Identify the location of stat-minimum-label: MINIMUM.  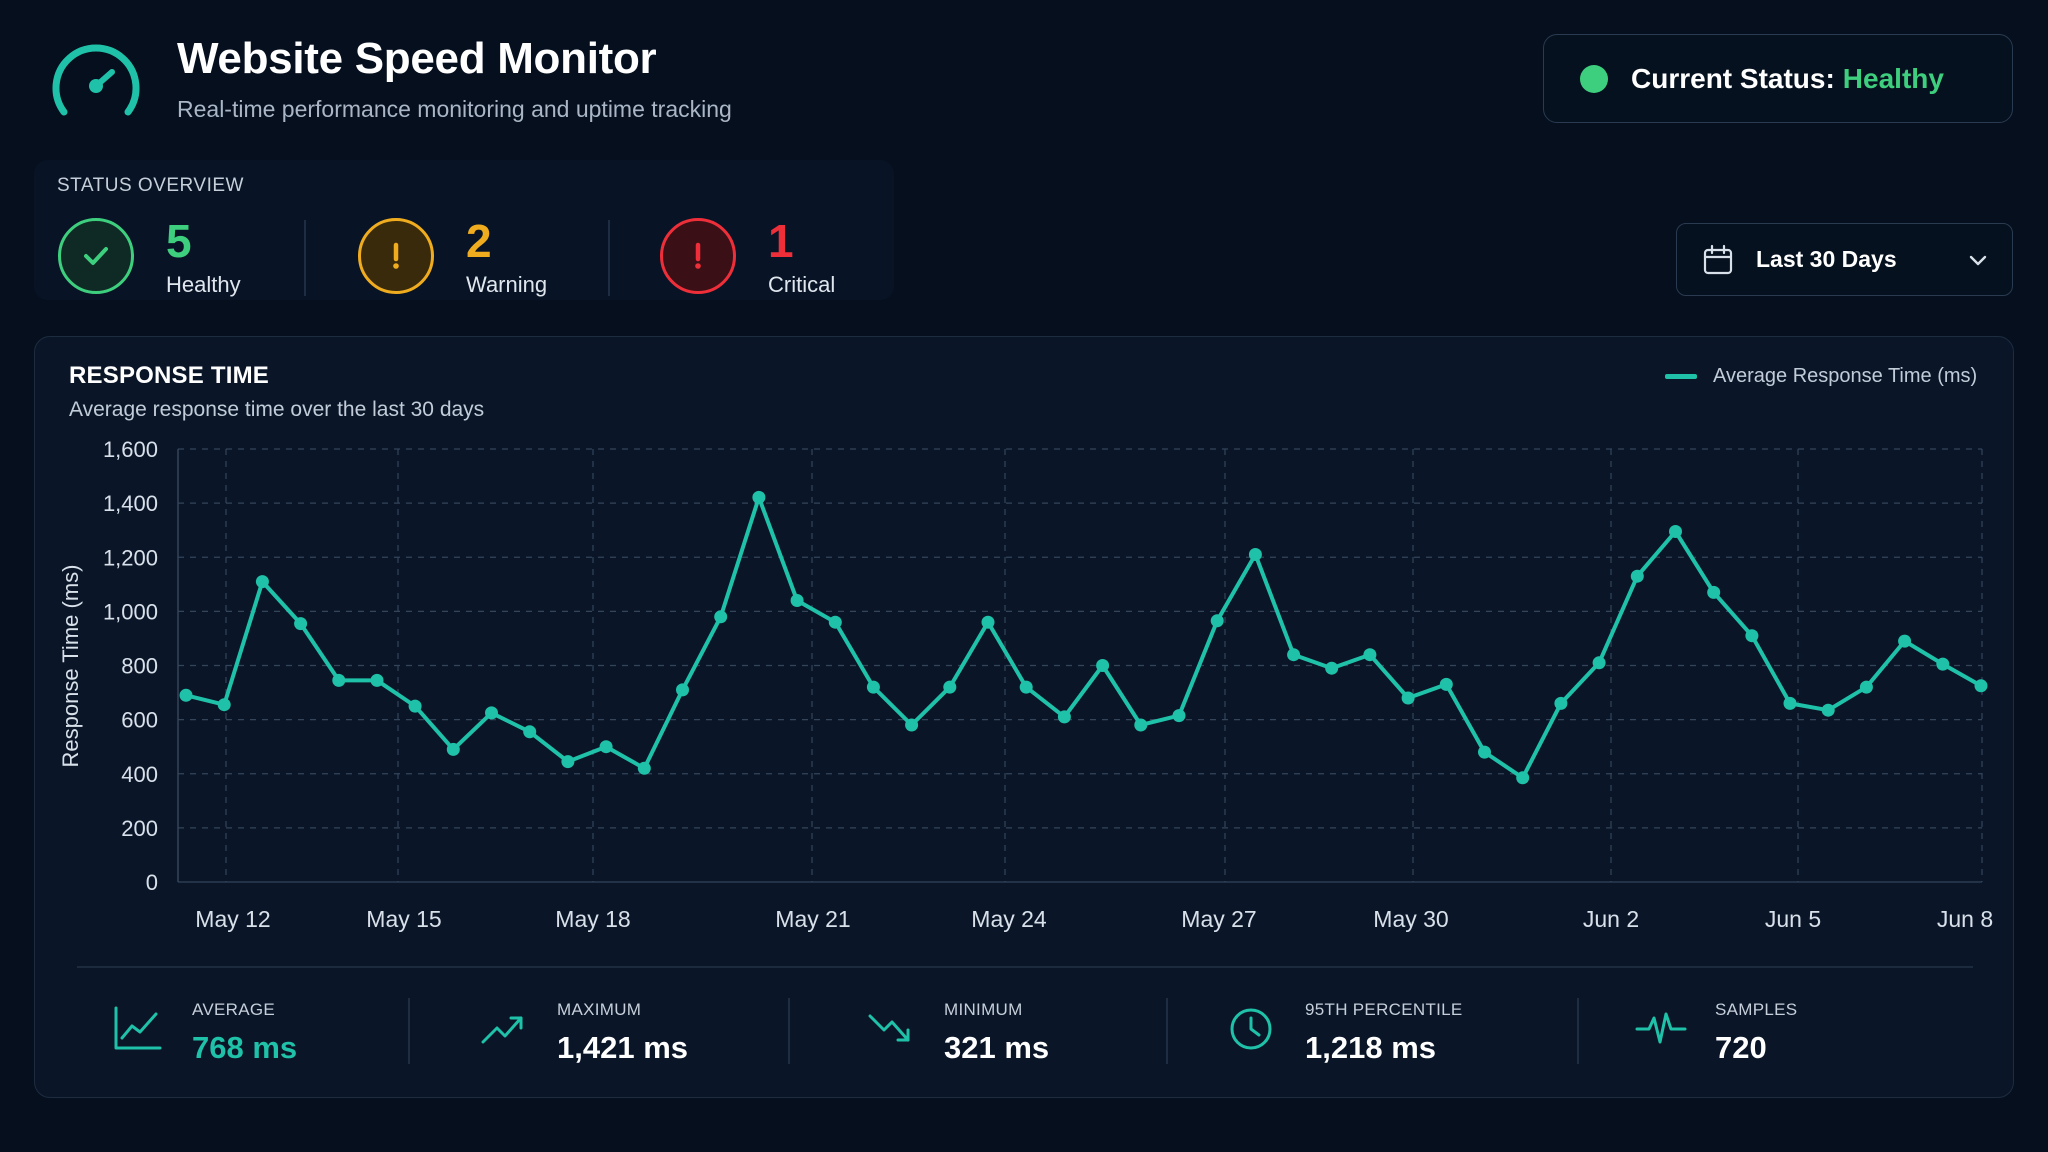
(983, 1009).